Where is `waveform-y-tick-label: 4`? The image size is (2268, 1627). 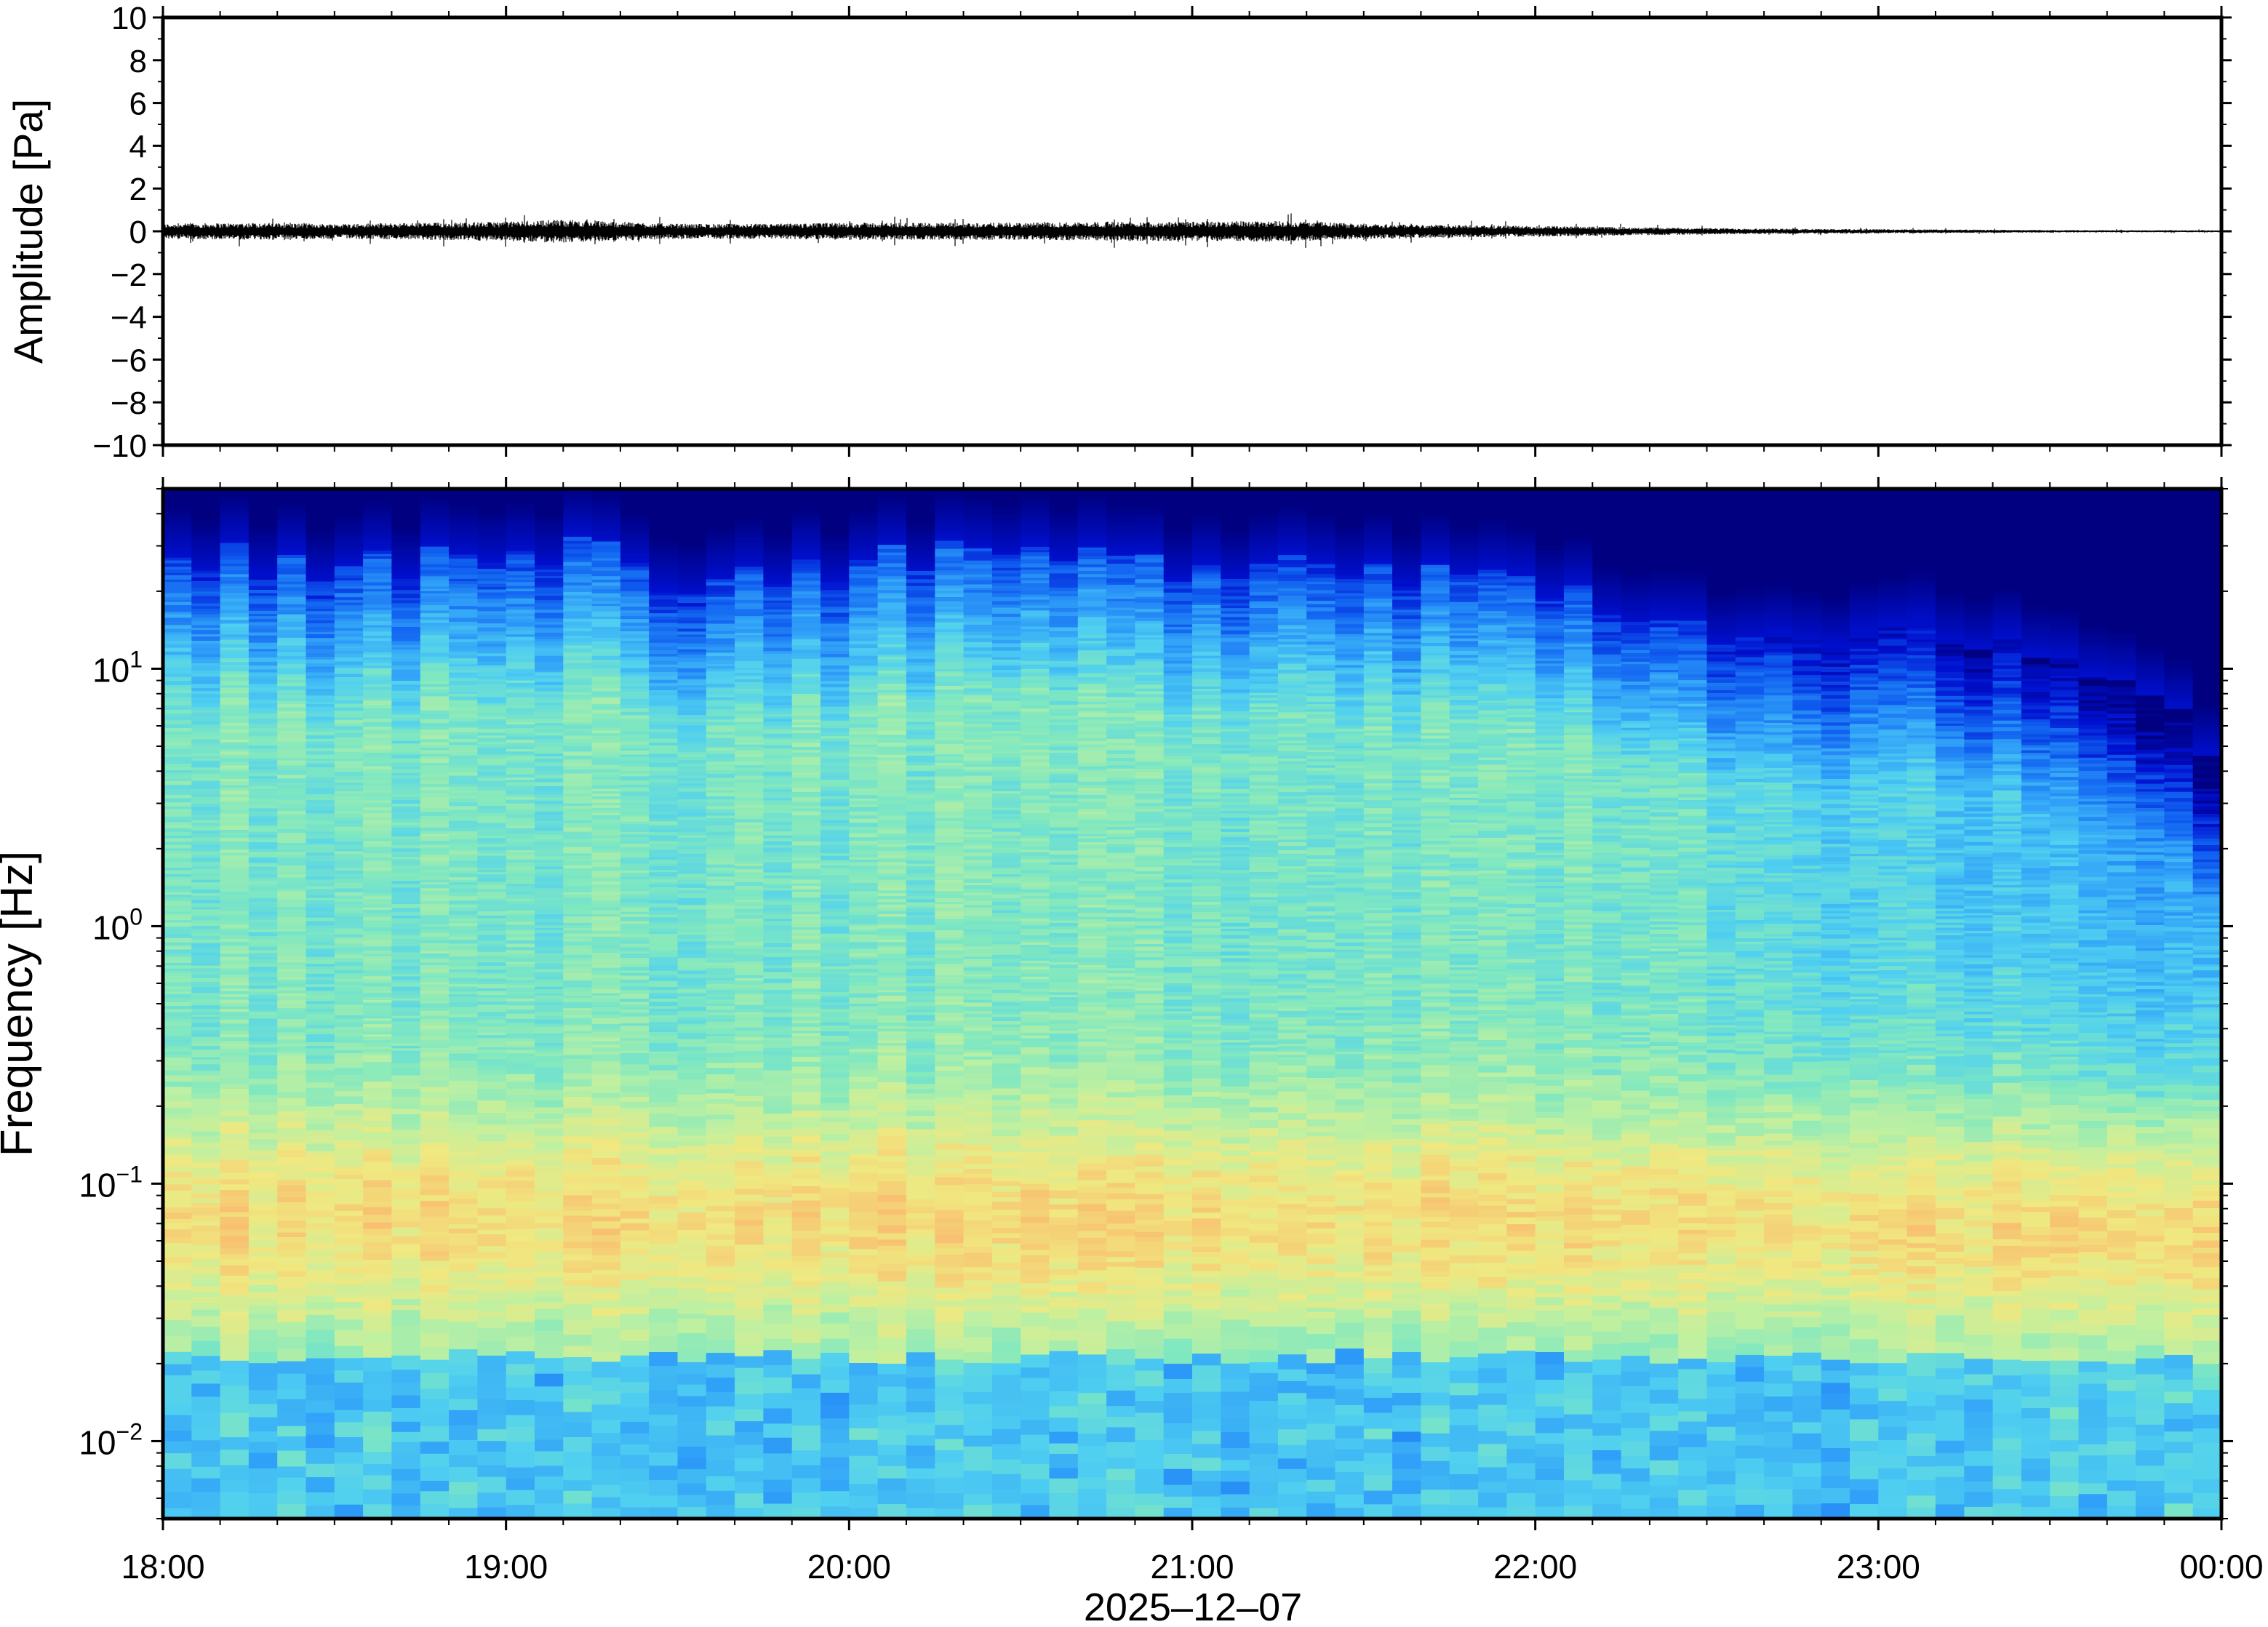
waveform-y-tick-label: 4 is located at coordinates (138, 146).